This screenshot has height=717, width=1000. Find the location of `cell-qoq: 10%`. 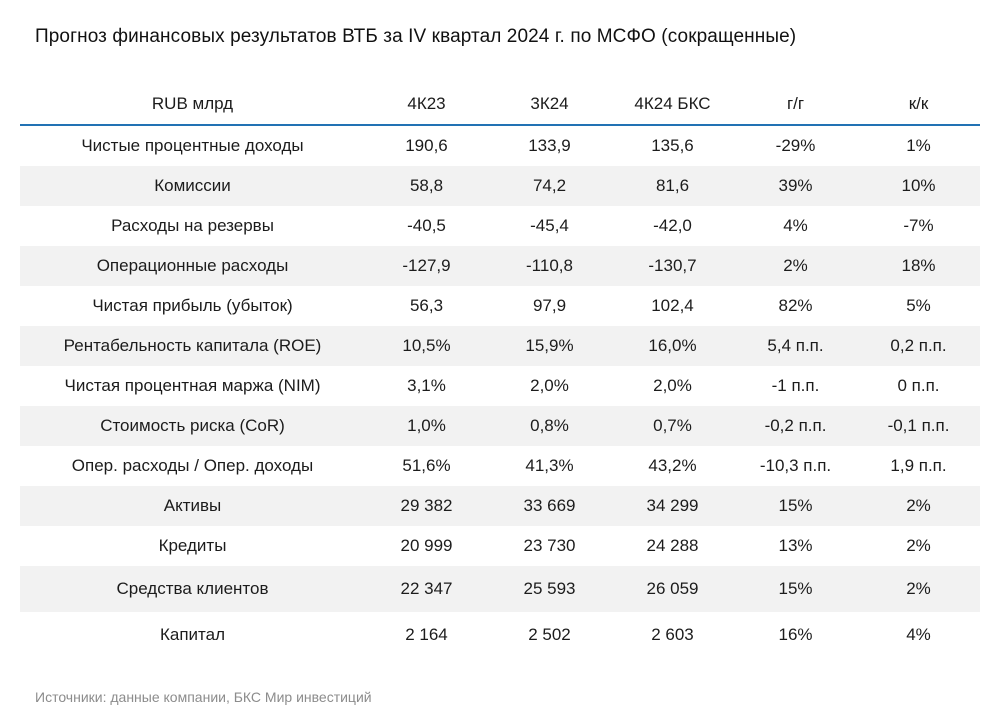

cell-qoq: 10% is located at coordinates (918, 185).